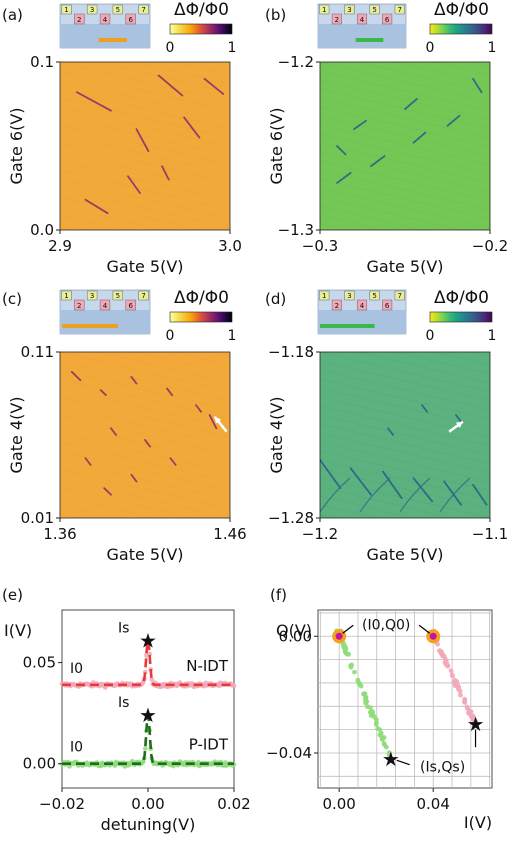  What do you see at coordinates (278, 595) in the screenshot?
I see `panel-tag: (f)` at bounding box center [278, 595].